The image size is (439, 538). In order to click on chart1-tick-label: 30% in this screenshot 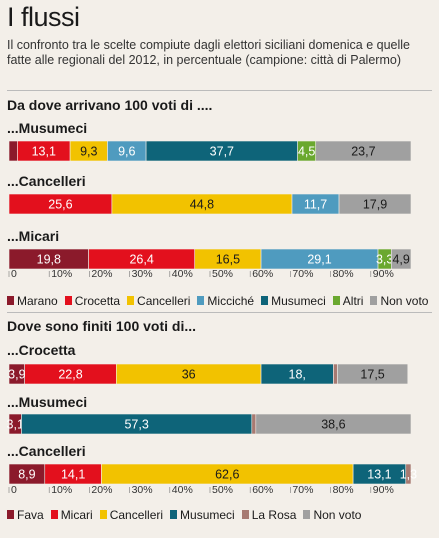, I will do `click(142, 274)`.